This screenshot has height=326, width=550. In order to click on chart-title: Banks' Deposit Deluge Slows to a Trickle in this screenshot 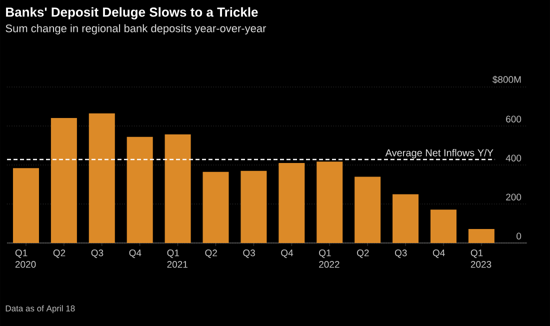, I will do `click(132, 13)`.